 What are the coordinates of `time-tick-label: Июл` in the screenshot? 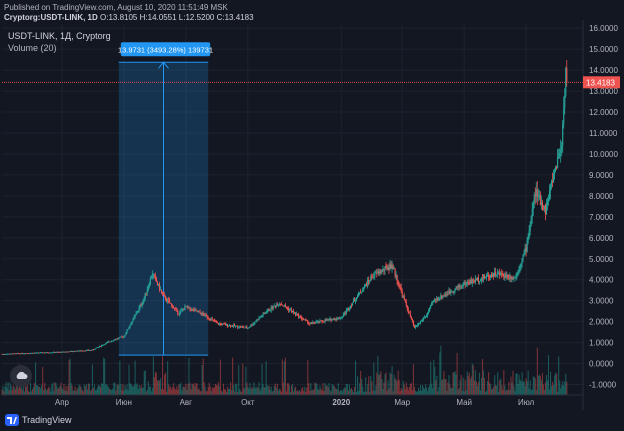 It's located at (526, 402).